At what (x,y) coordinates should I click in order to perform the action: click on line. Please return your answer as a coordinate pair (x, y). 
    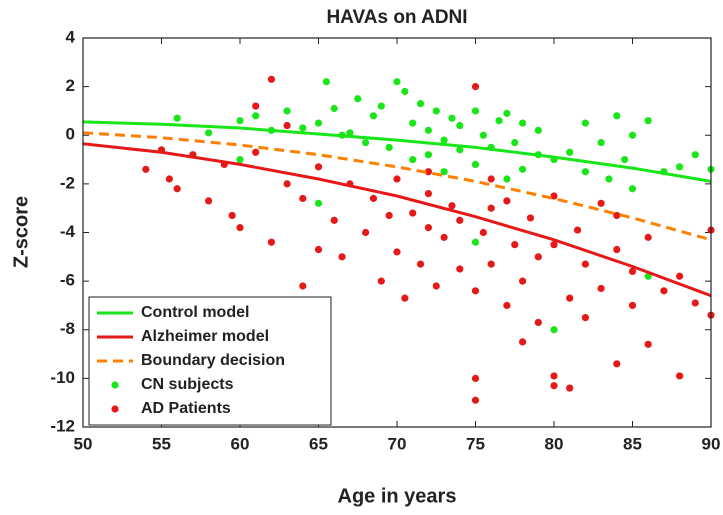
    Looking at the image, I should click on (397, 151).